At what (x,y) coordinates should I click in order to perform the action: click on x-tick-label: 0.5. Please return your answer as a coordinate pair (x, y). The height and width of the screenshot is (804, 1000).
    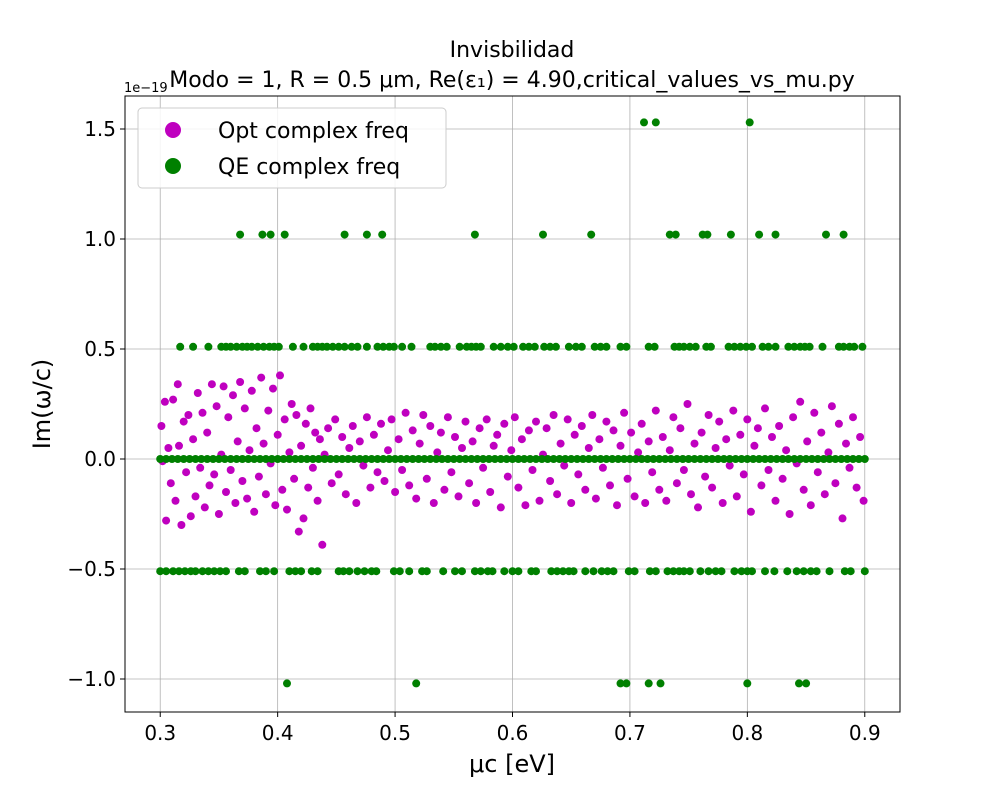
    Looking at the image, I should click on (395, 733).